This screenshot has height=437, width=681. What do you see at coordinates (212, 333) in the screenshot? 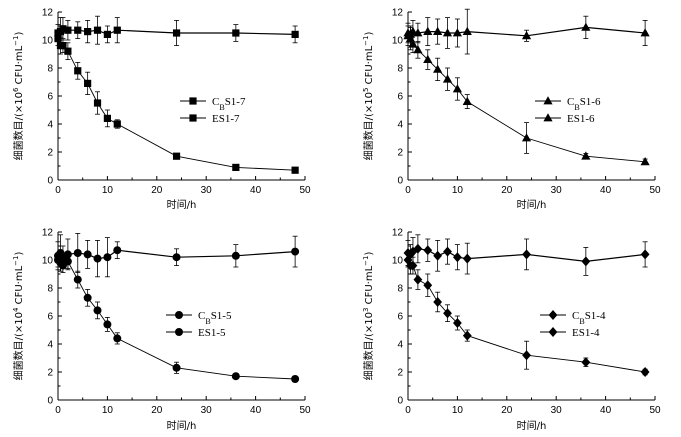
I see `legend-label: ES1-5` at bounding box center [212, 333].